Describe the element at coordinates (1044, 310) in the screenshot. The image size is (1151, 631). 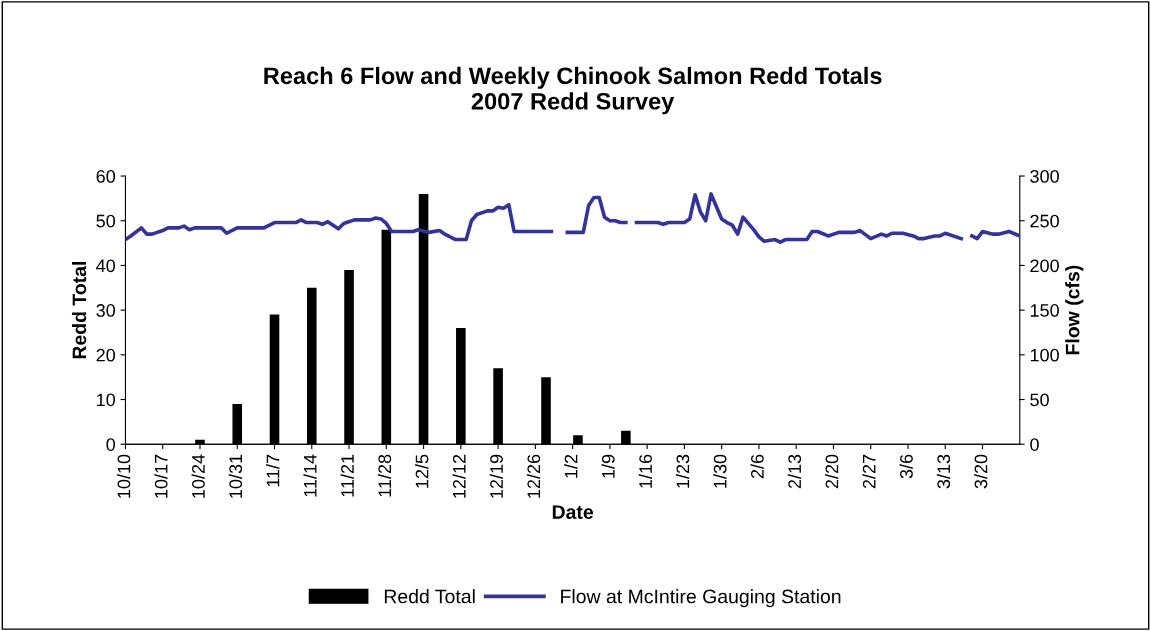
I see `y2-tick-label: 150` at that location.